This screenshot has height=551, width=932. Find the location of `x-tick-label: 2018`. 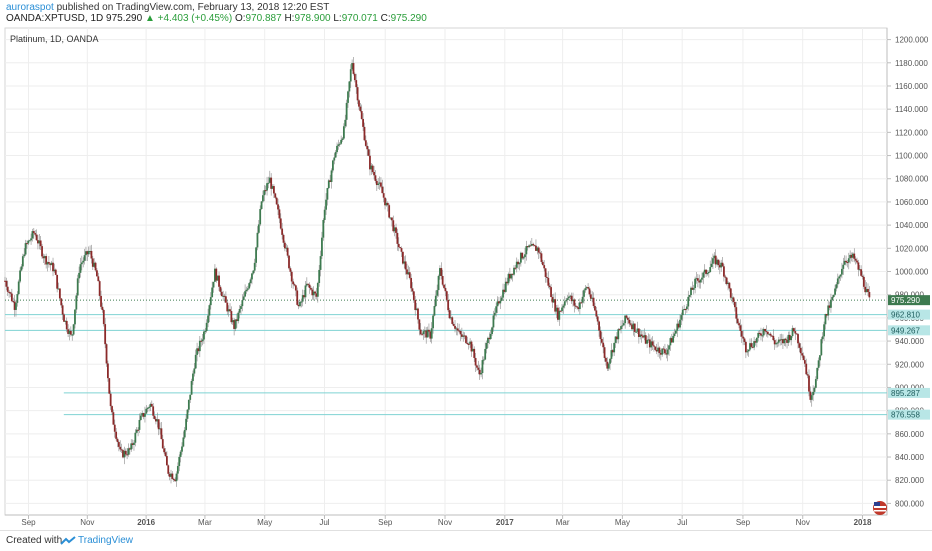

x-tick-label: 2018 is located at coordinates (863, 522).